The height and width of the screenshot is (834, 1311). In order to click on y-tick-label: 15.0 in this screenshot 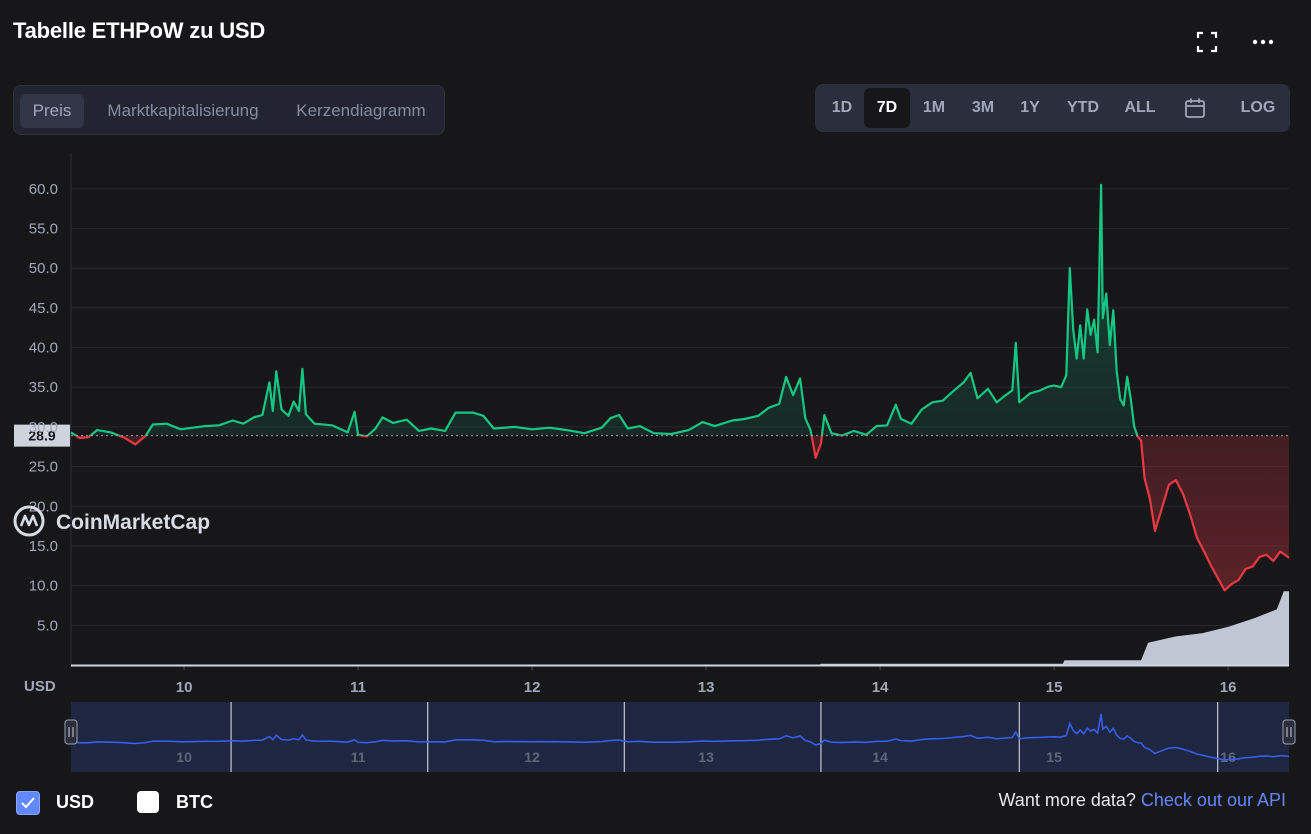, I will do `click(43, 546)`.